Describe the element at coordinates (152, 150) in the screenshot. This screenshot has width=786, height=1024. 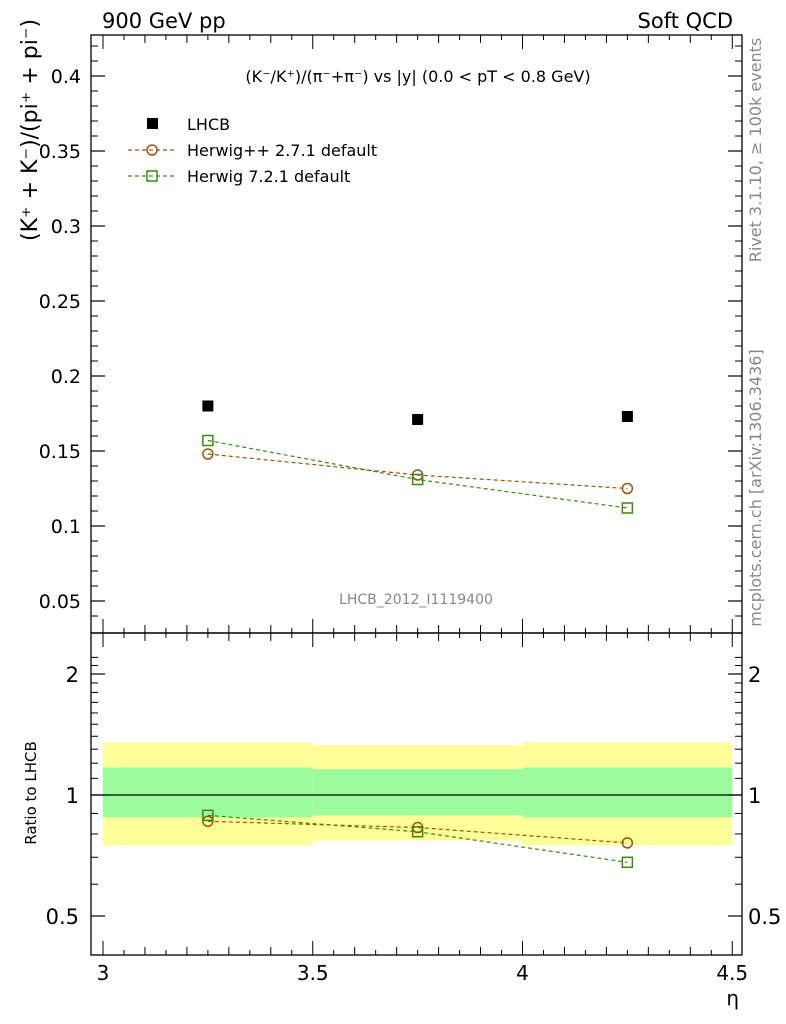
I see `legend-marker-herwigpp` at that location.